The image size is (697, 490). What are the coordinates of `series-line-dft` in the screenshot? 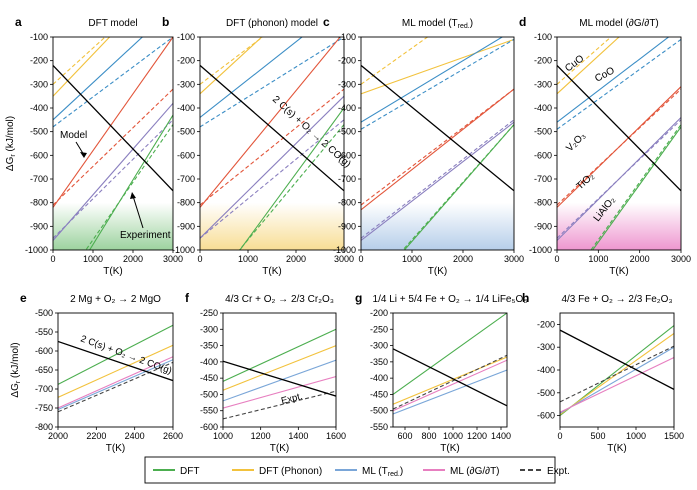 It's located at (279, 355).